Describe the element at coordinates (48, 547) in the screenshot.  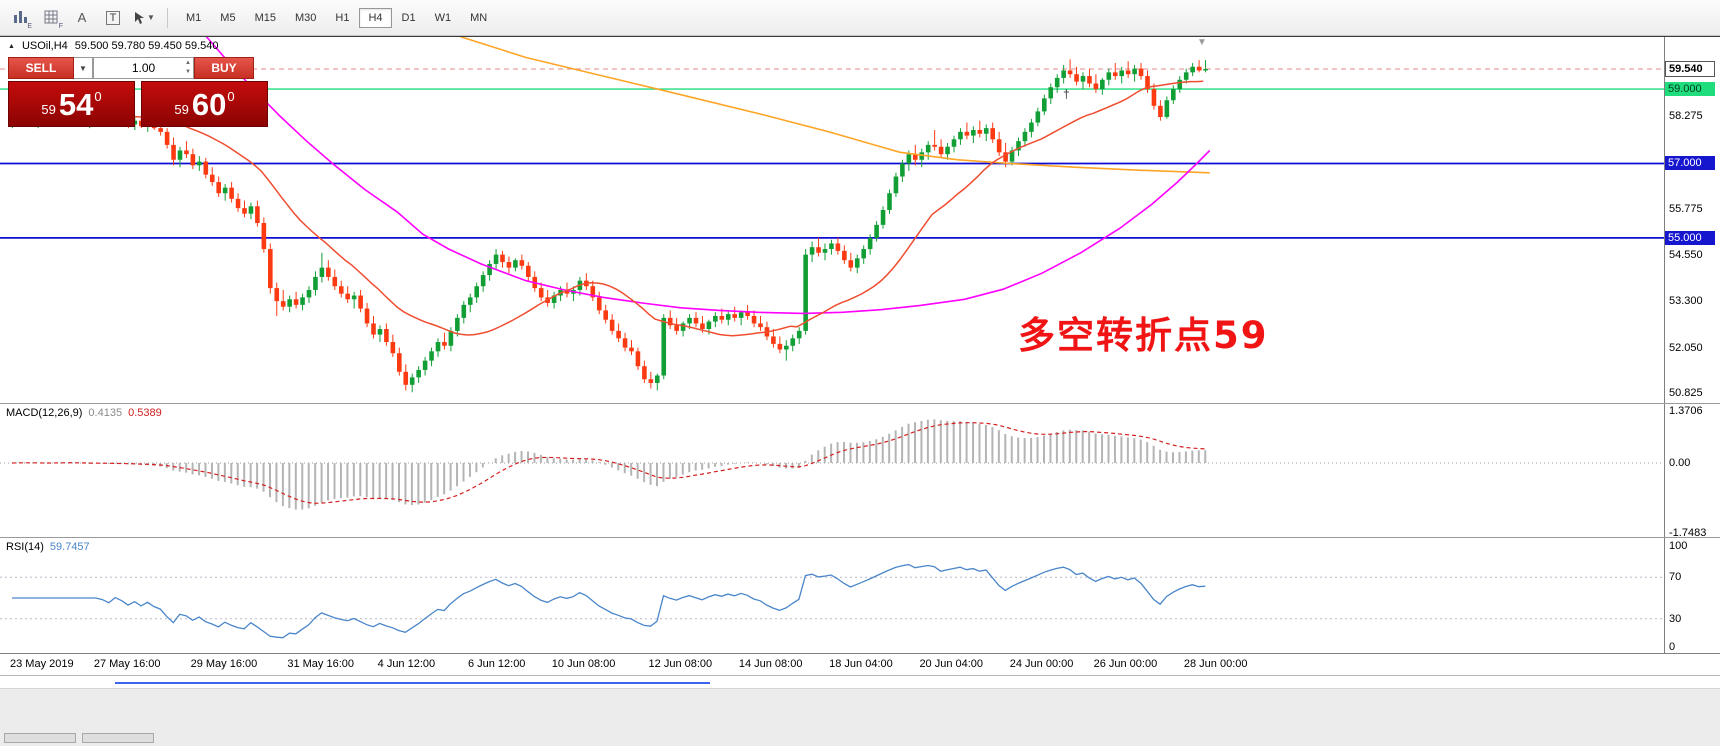
I see `rsi-label: RSI(14) 59.7457` at that location.